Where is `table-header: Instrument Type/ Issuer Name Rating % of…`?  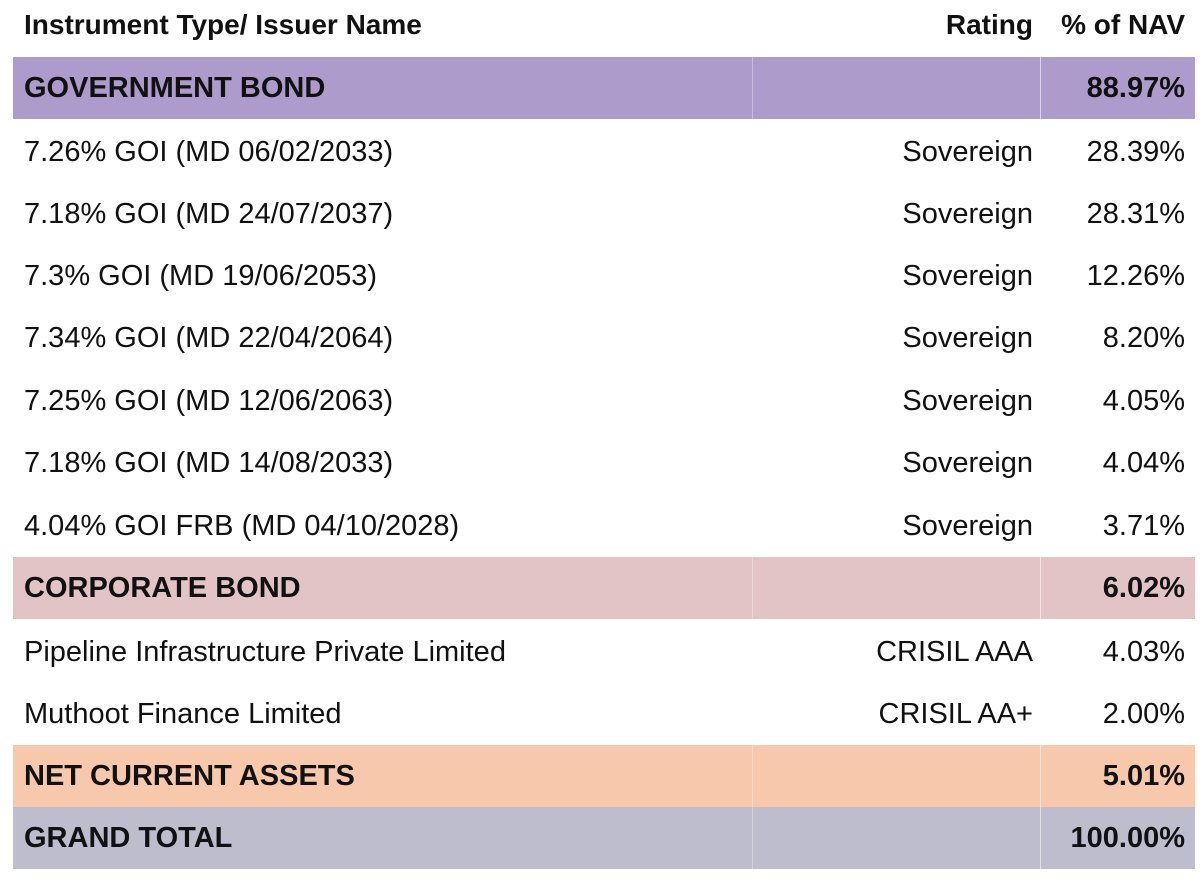 table-header: Instrument Type/ Issuer Name Rating % of… is located at coordinates (604, 25).